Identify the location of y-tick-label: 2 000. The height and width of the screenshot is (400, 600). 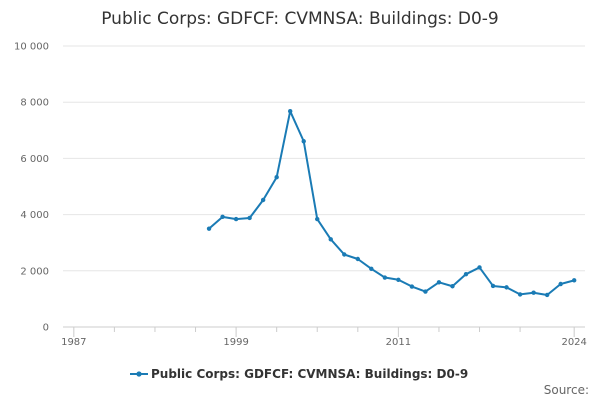
(34, 271).